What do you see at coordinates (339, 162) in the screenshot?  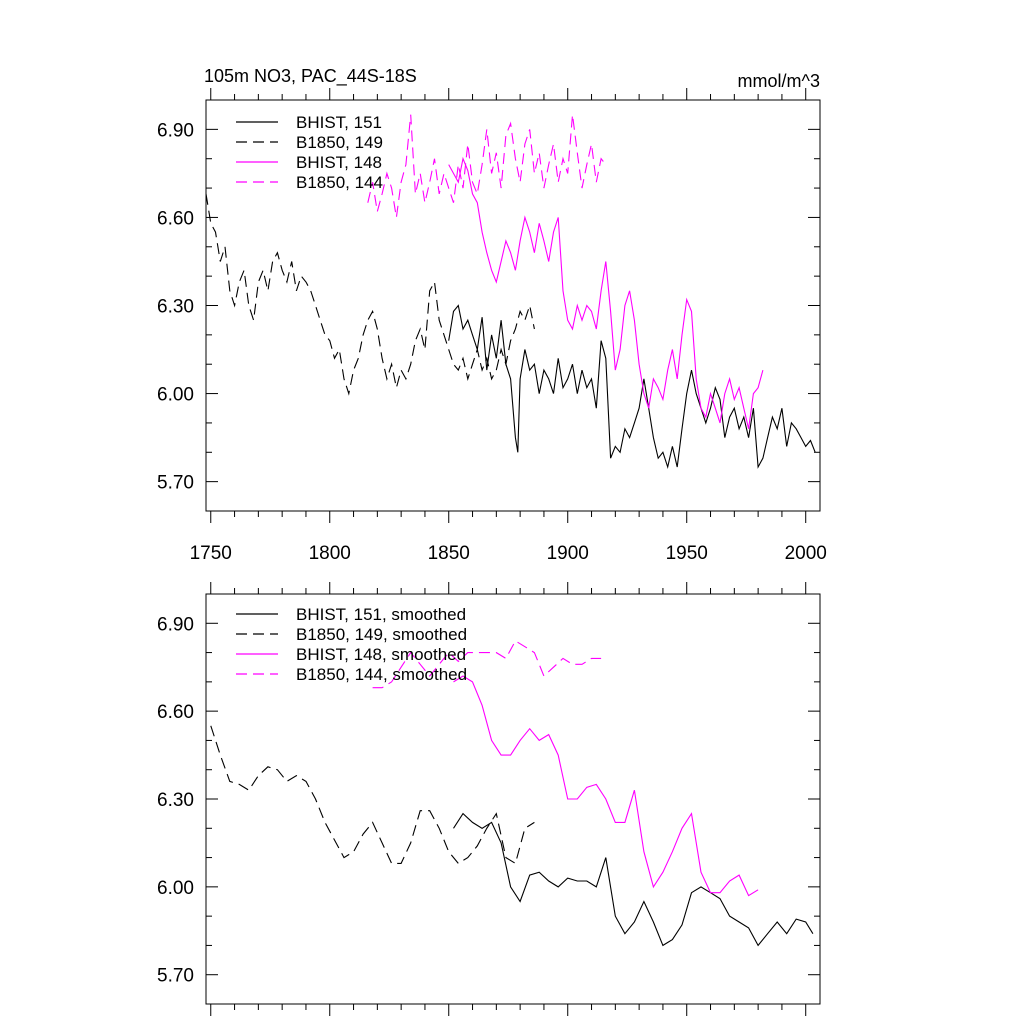 I see `legend-label: BHIST, 148` at bounding box center [339, 162].